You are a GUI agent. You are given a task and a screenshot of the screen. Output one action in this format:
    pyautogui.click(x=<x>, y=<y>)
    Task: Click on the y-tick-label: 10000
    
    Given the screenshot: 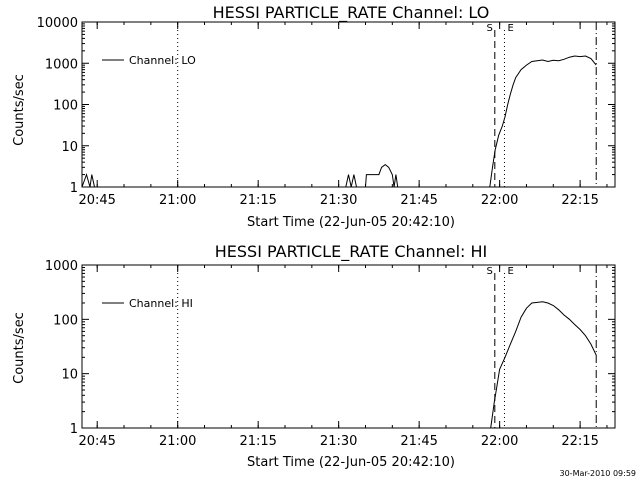 What is the action you would take?
    pyautogui.click(x=57, y=23)
    